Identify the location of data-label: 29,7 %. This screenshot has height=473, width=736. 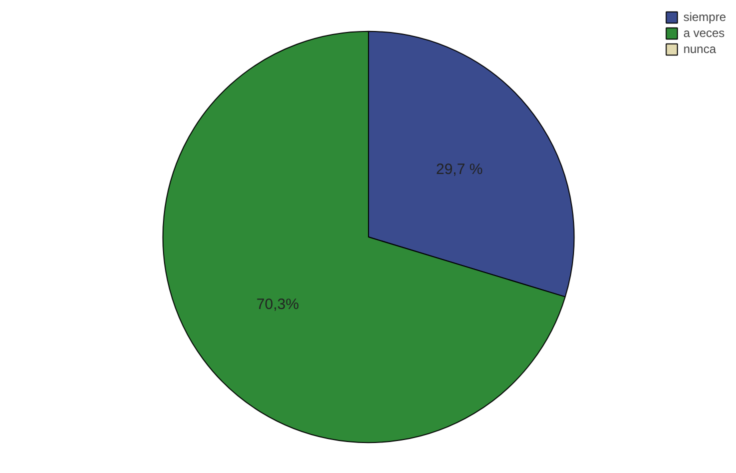
(459, 169).